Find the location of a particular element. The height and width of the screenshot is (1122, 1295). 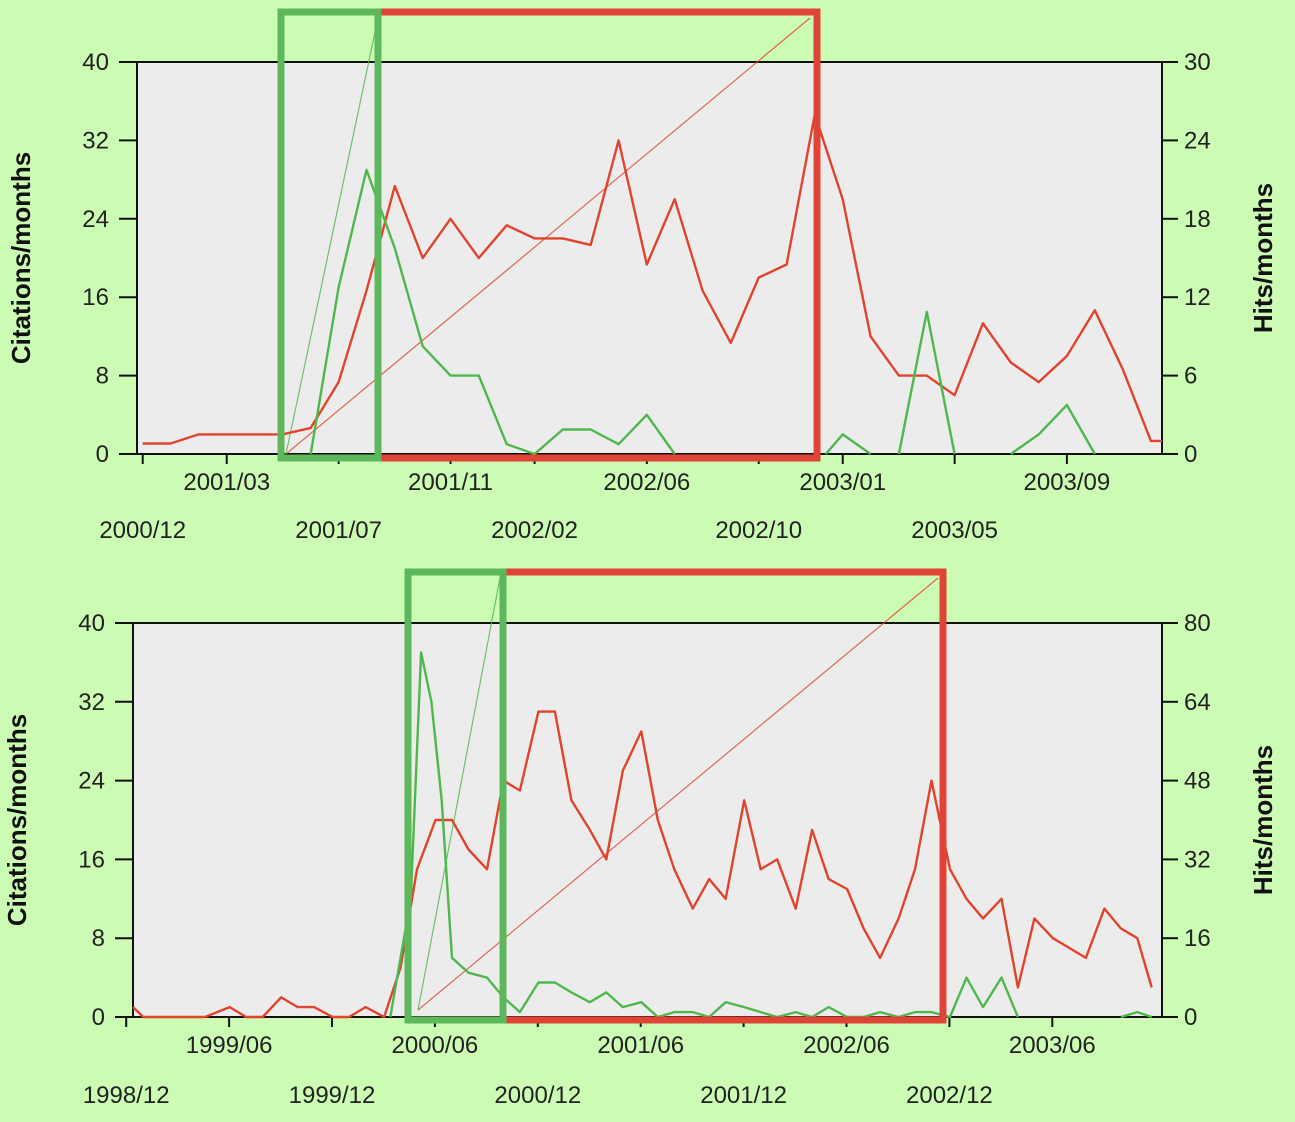

x-tick-label: 2001/03 is located at coordinates (226, 482).